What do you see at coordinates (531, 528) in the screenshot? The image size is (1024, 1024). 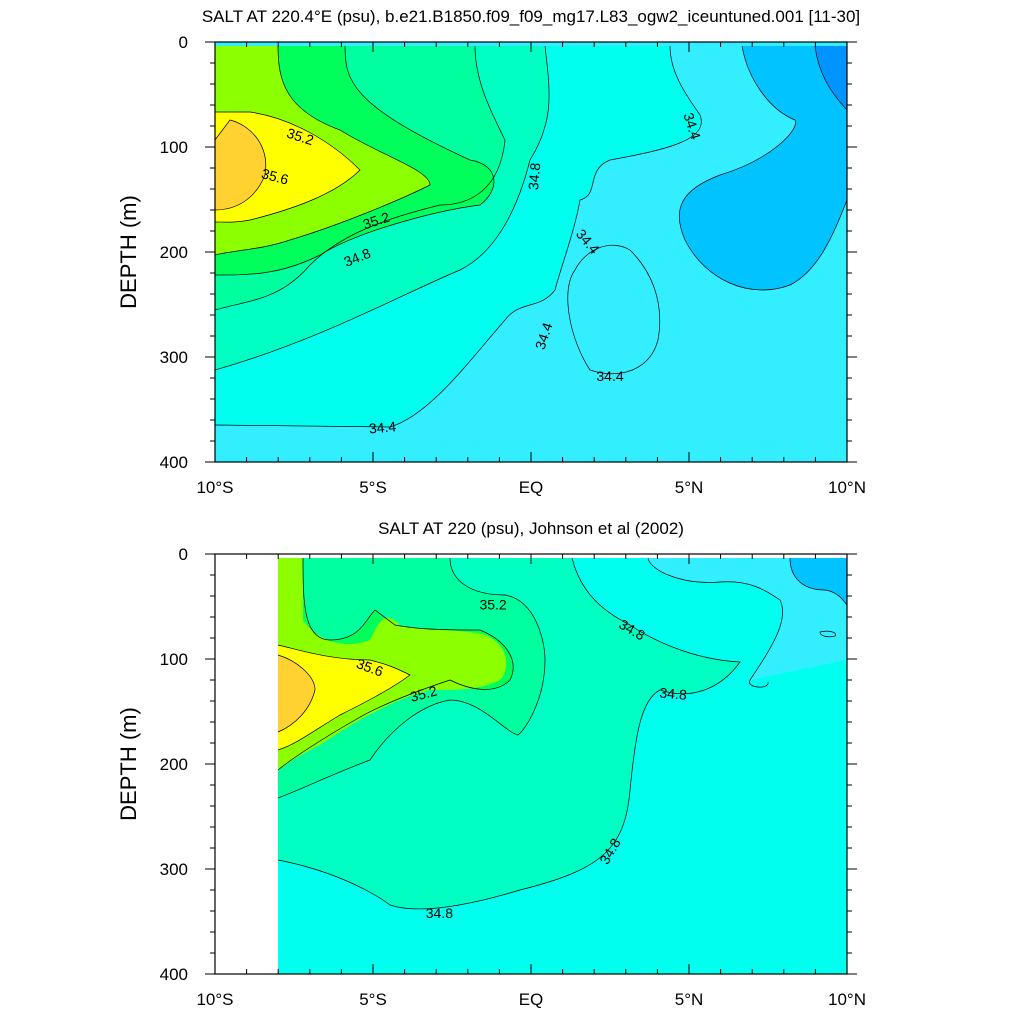 I see `panel-title: SALT AT 220 (psu), Johnson et al (2002)` at bounding box center [531, 528].